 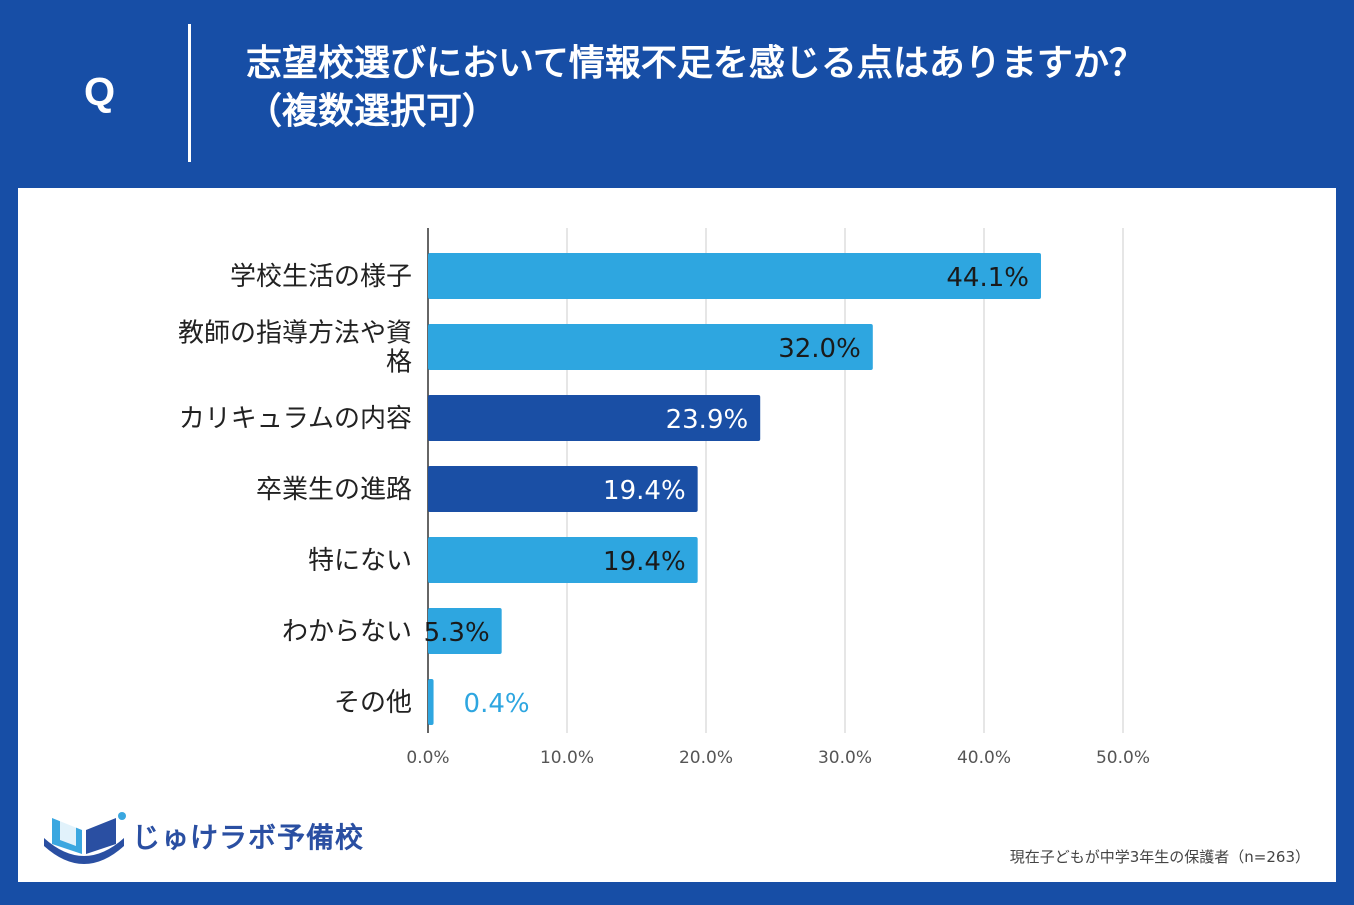 I want to click on header-divider, so click(x=189, y=93).